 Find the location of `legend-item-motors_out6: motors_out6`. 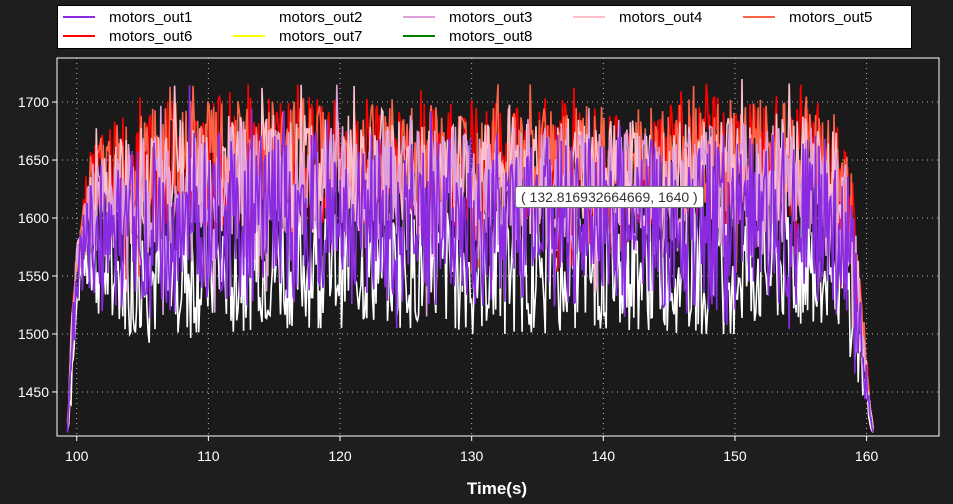

legend-item-motors_out6: motors_out6 is located at coordinates (127, 36).